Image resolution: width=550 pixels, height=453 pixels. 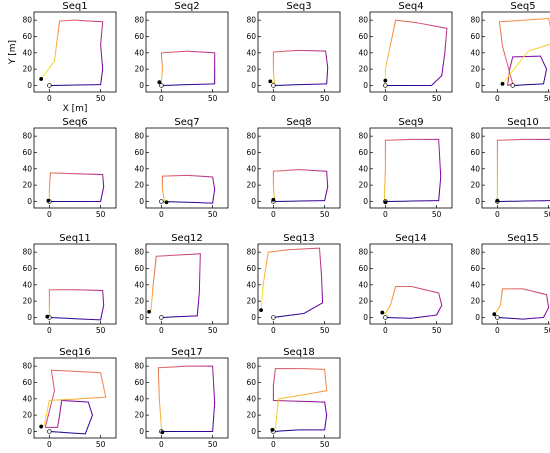 I want to click on chart-title: Seq4, so click(x=410, y=6).